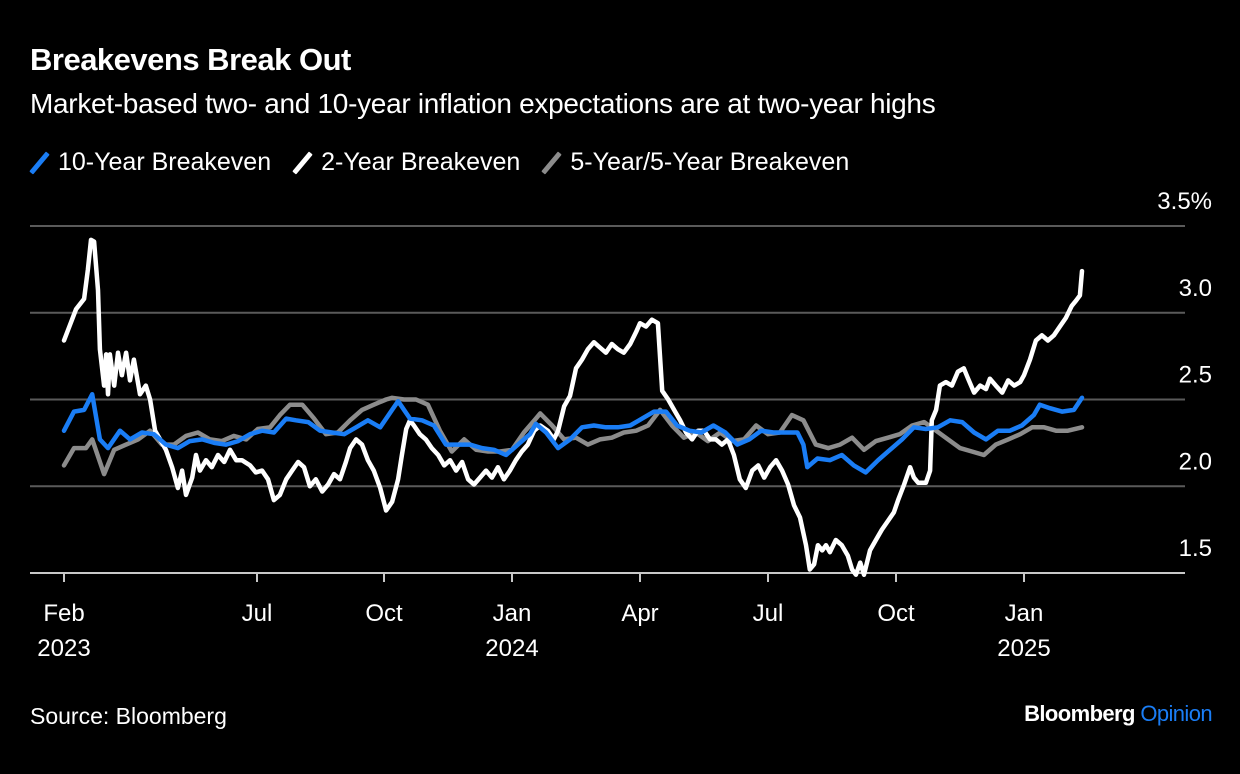 Image resolution: width=1240 pixels, height=774 pixels. Describe the element at coordinates (1195, 288) in the screenshot. I see `y-tick-label: 3.0` at that location.